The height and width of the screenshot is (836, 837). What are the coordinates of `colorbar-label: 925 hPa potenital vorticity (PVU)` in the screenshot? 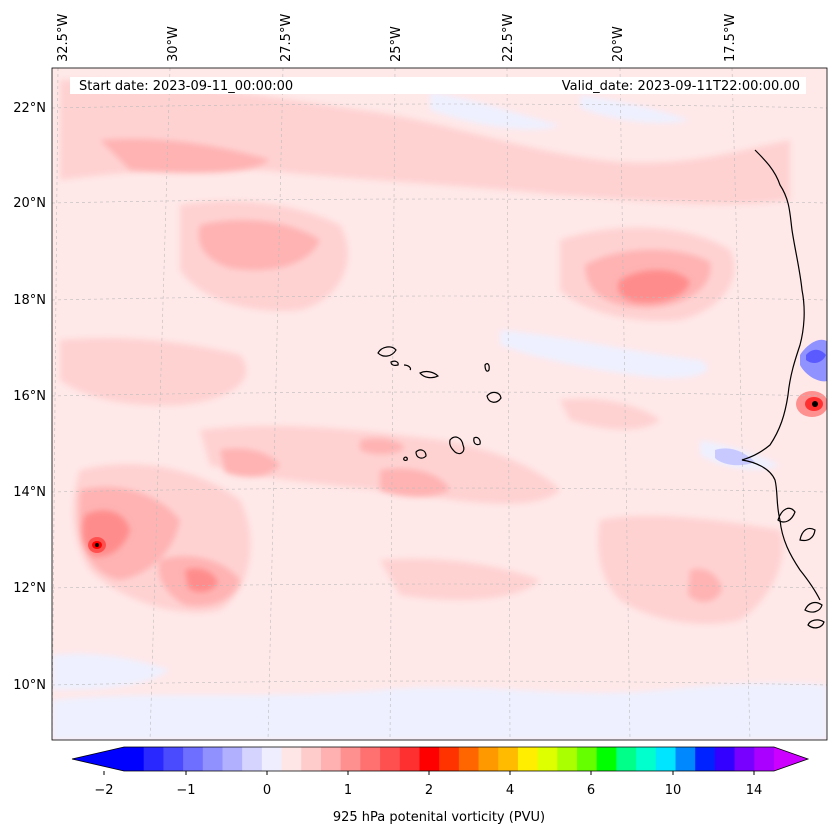 It's located at (439, 817).